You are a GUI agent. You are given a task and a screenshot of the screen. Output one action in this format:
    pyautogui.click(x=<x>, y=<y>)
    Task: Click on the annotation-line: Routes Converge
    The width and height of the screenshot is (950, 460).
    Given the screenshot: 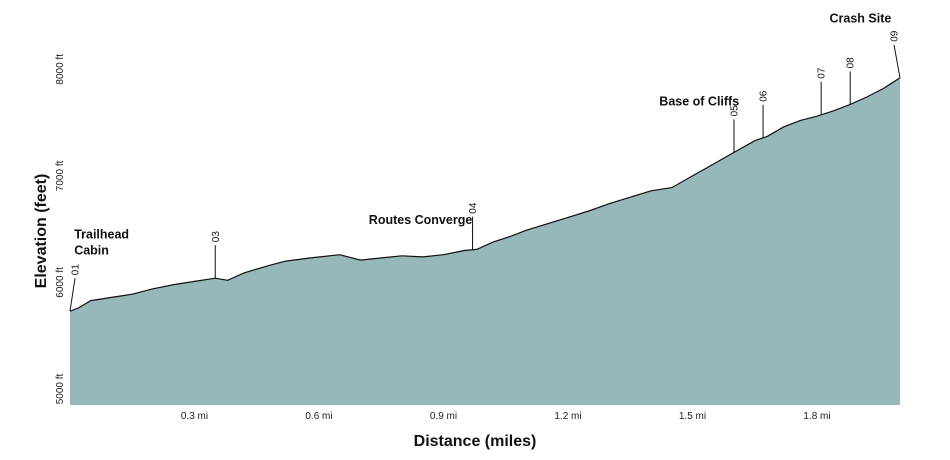 What is the action you would take?
    pyautogui.click(x=421, y=220)
    